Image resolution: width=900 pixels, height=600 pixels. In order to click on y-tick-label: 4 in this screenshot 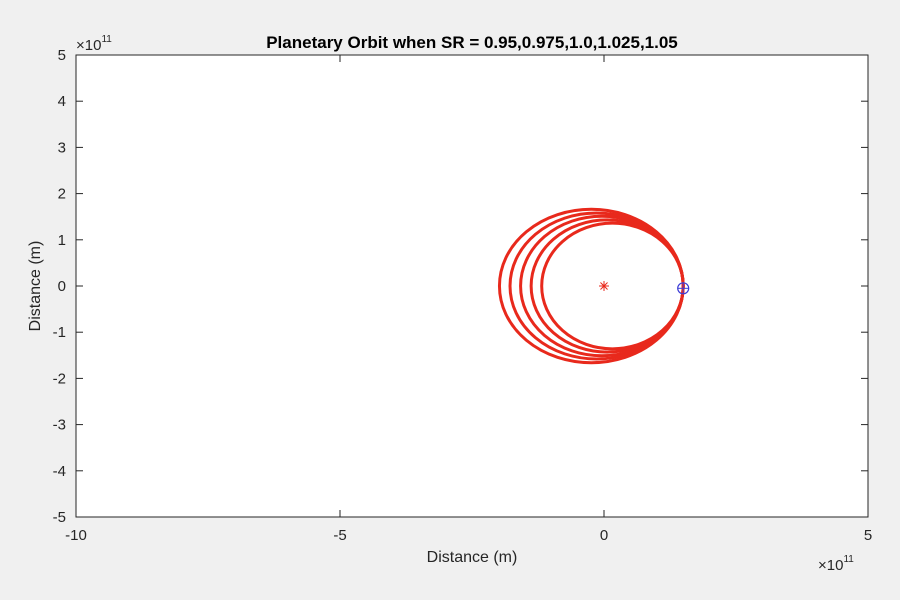, I will do `click(62, 101)`.